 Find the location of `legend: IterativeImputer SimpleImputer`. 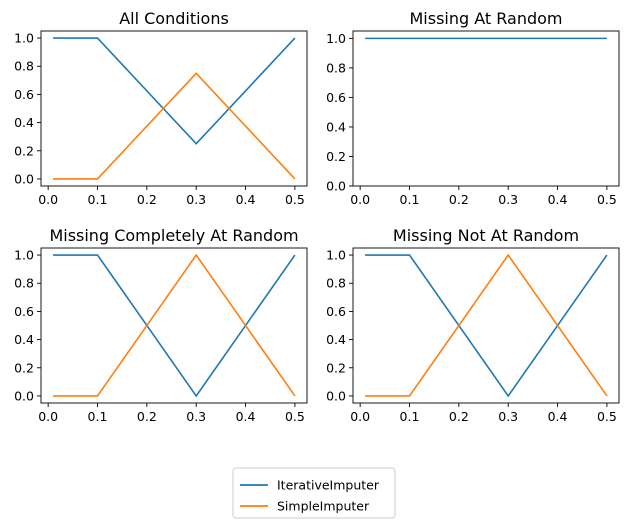

legend: IterativeImputer SimpleImputer is located at coordinates (314, 493).